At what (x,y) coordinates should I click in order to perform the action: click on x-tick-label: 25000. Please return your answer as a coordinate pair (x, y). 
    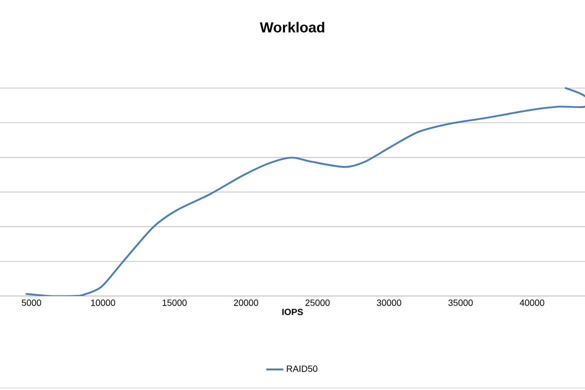
    Looking at the image, I should click on (317, 303).